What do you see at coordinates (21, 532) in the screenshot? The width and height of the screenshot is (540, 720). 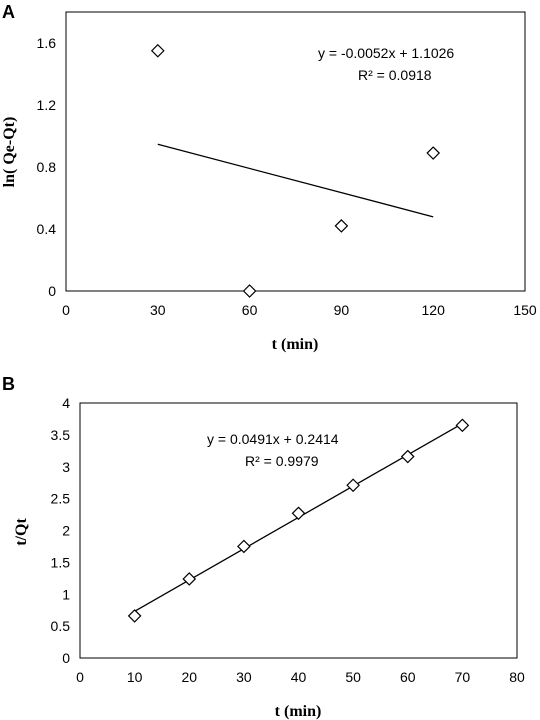 I see `y-axis-label-b: t/Qt` at bounding box center [21, 532].